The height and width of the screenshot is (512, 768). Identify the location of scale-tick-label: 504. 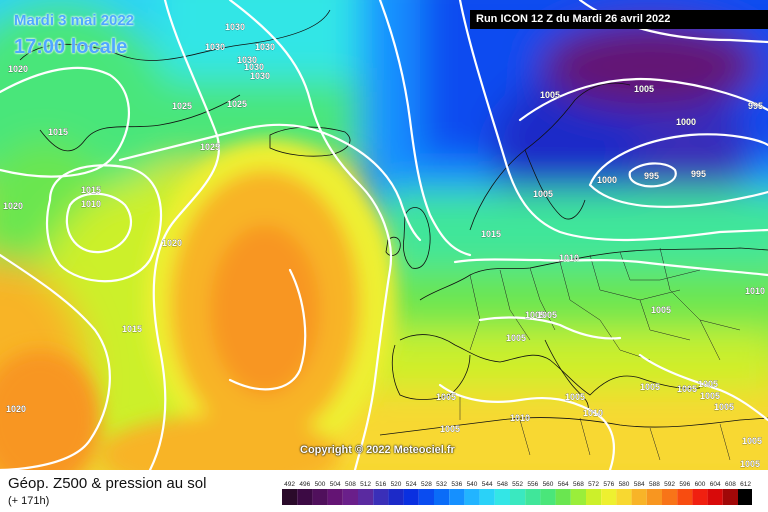
(335, 484).